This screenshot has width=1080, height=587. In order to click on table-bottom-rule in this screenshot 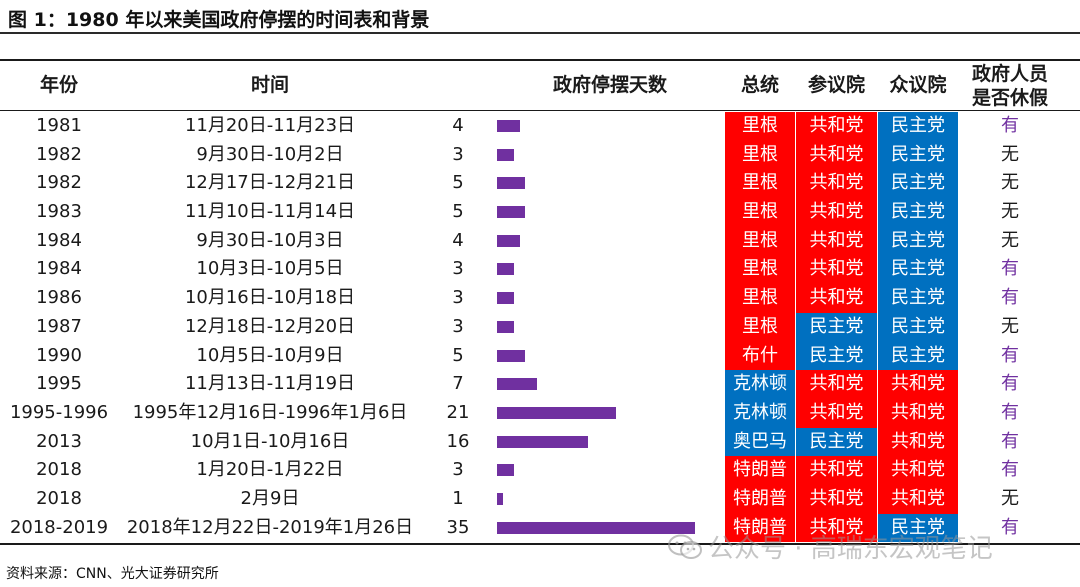, I will do `click(540, 544)`.